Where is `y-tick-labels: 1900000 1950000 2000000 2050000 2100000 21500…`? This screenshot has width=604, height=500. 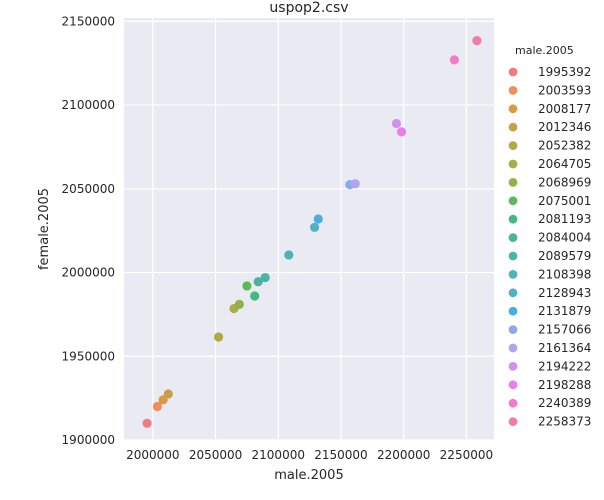 y-tick-labels: 1900000 1950000 2000000 2050000 2100000 21500… is located at coordinates (88, 230).